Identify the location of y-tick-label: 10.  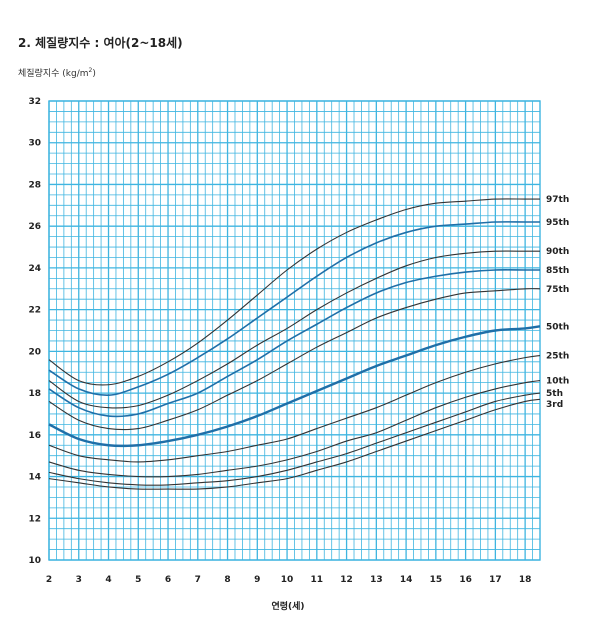
(34, 561).